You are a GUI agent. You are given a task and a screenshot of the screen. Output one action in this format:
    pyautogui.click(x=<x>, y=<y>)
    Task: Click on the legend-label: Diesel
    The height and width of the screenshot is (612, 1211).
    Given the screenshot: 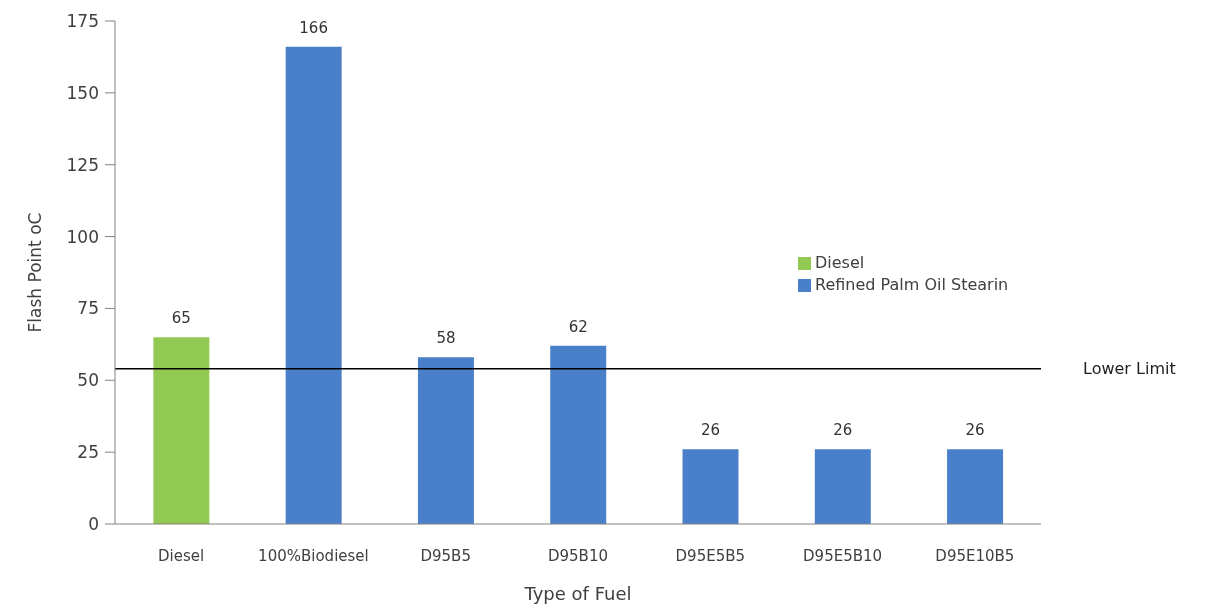 What is the action you would take?
    pyautogui.click(x=840, y=262)
    